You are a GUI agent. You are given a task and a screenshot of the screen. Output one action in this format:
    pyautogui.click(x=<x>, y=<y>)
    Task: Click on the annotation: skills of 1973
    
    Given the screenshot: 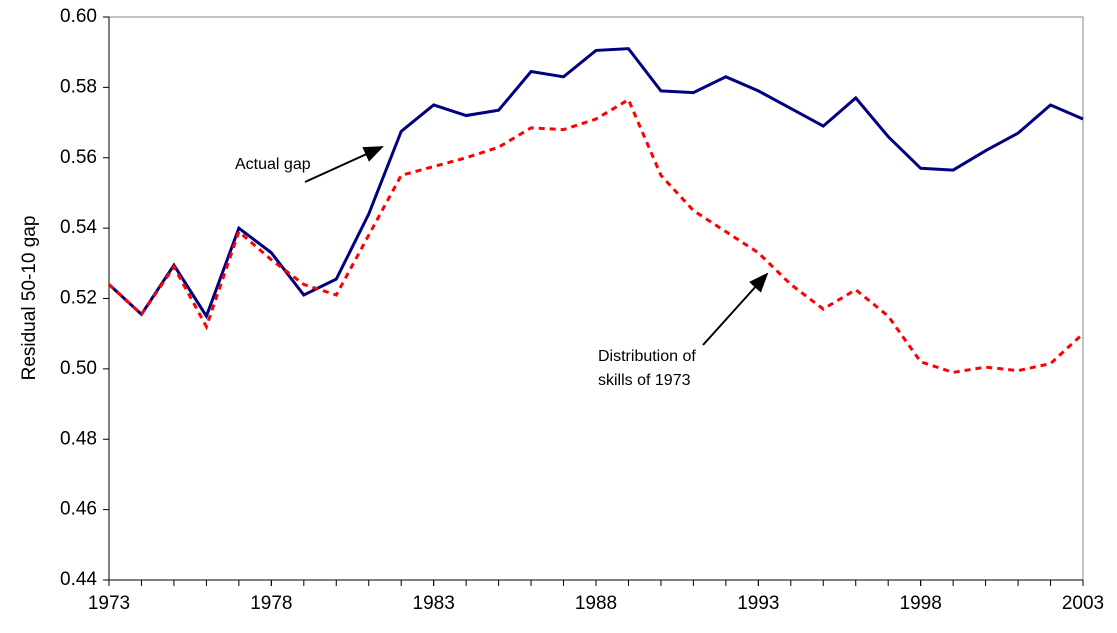 What is the action you would take?
    pyautogui.click(x=644, y=380)
    